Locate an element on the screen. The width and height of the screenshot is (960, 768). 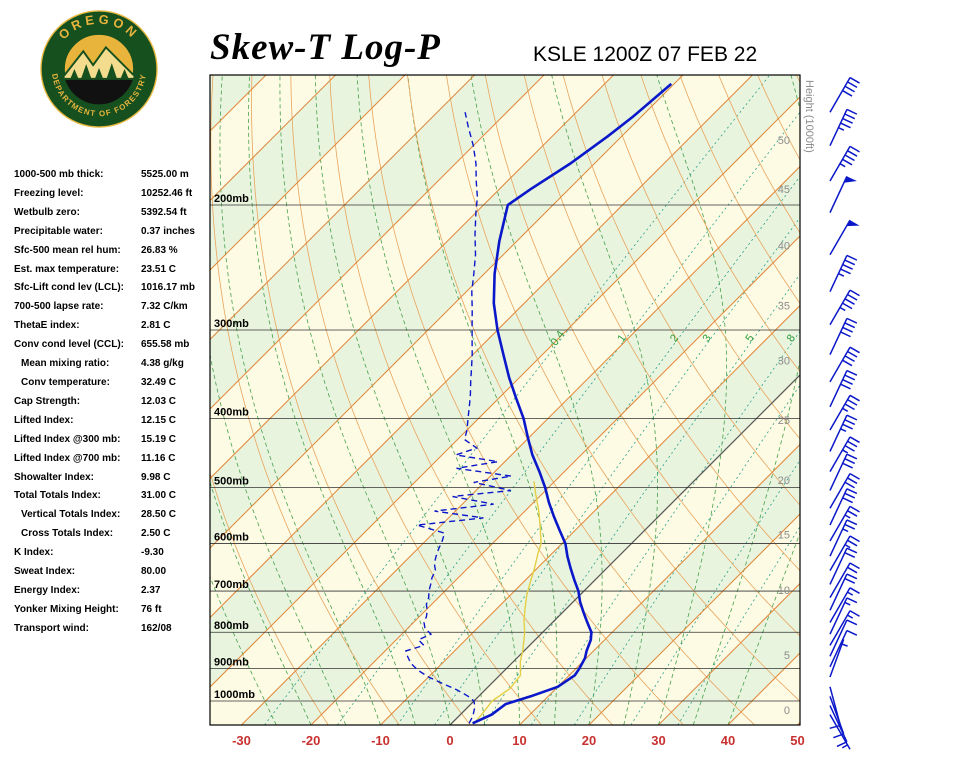
stat-row: Est. max temperature: 23.51 C is located at coordinates (114, 270).